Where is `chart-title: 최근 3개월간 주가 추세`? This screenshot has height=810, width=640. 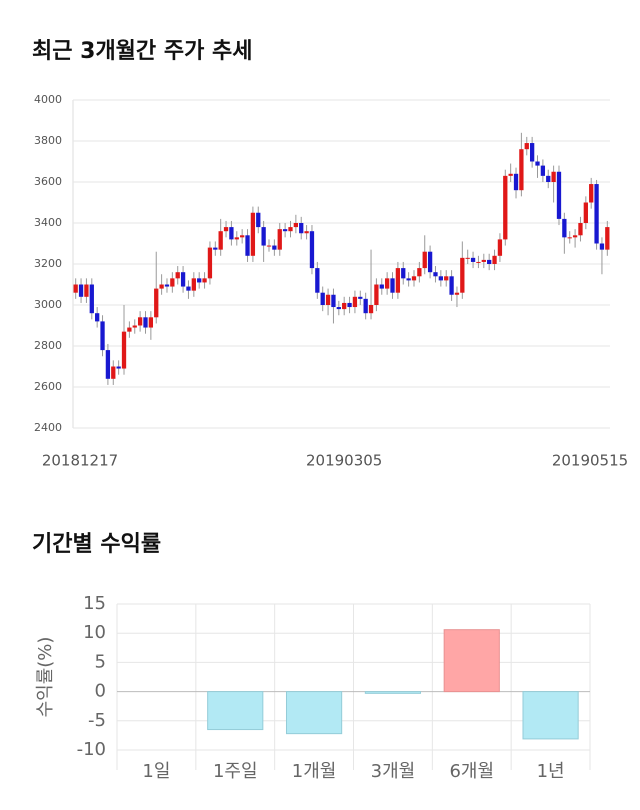
chart-title: 최근 3개월간 주가 추세 is located at coordinates (142, 51).